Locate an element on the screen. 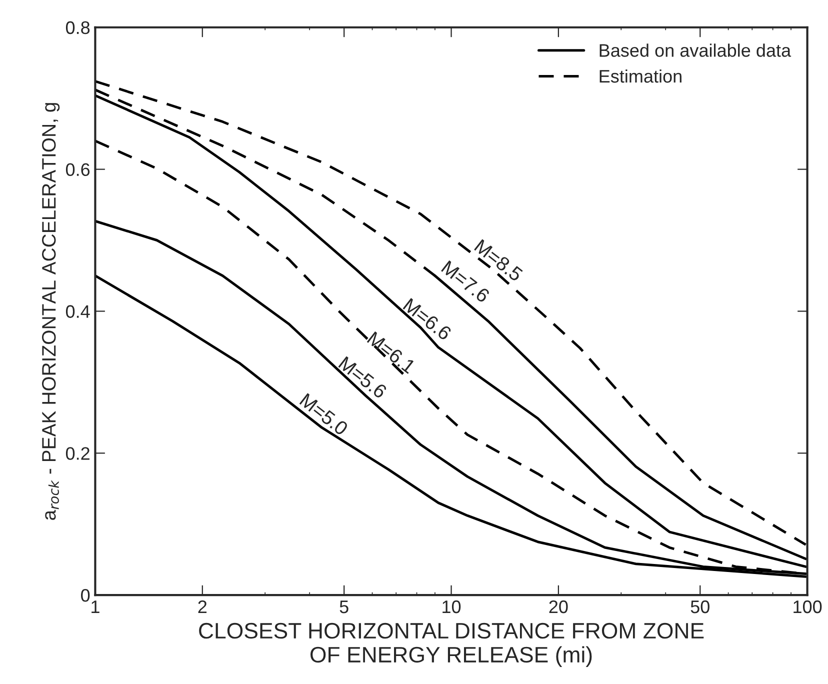 This screenshot has width=828, height=684. x-tick-label: 100 is located at coordinates (808, 607).